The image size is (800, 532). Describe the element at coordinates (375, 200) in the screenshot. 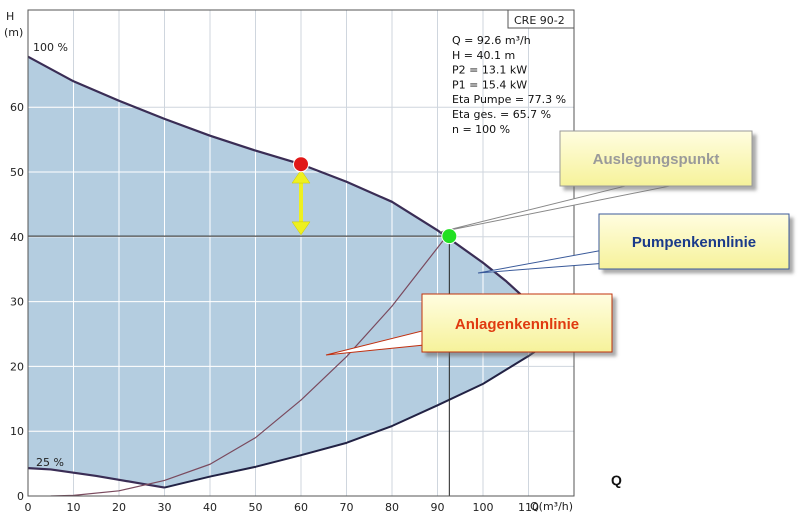

I see `points` at that location.